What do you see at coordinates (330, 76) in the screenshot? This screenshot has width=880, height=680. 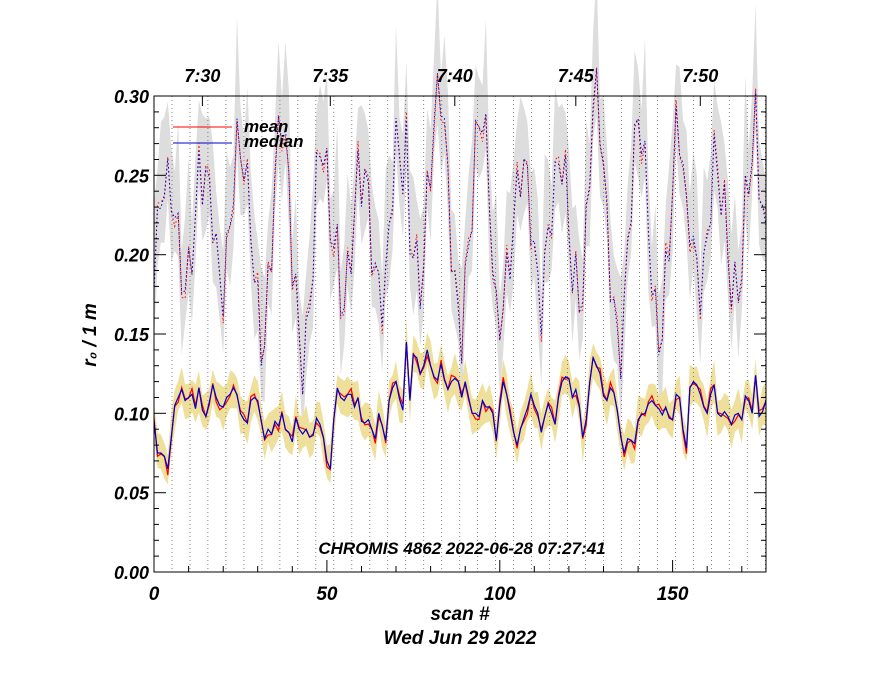 I see `top-time-label: 7:35` at bounding box center [330, 76].